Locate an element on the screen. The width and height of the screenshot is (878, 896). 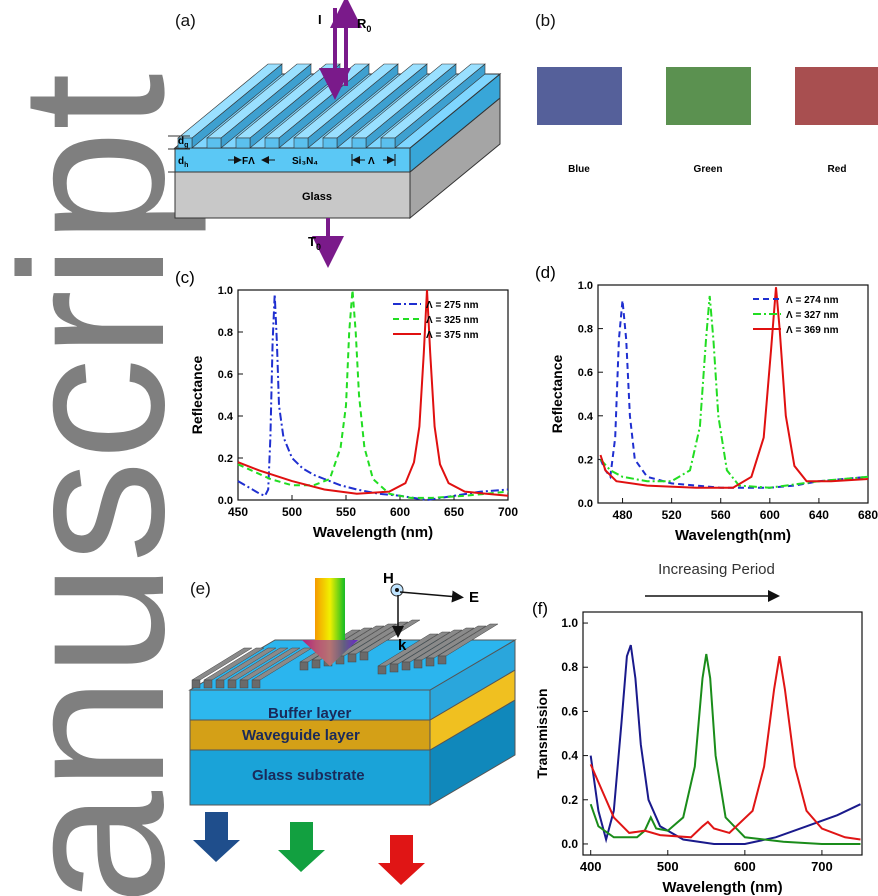
substrate-label: Glass is located at coordinates (317, 197).